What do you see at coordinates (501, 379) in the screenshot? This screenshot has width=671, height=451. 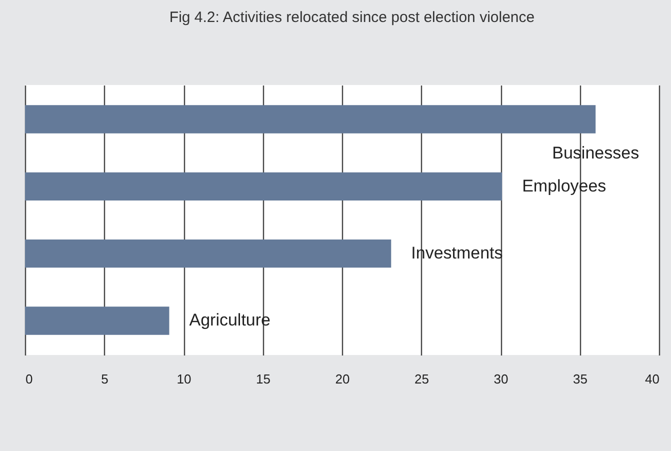 I see `x-tick-label: 30` at bounding box center [501, 379].